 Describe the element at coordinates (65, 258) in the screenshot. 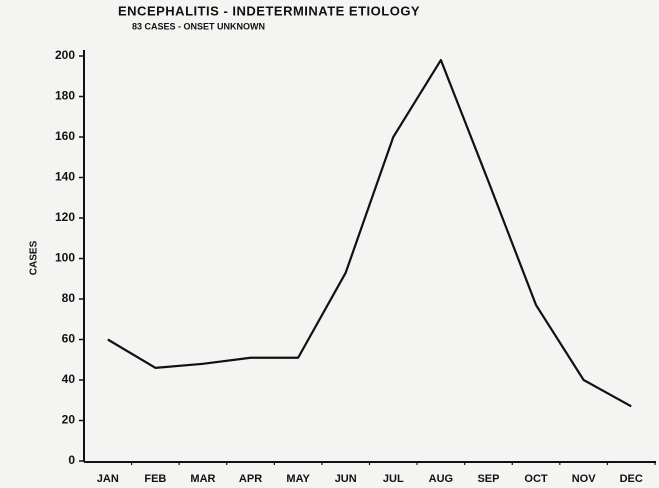

I see `y-tick-label: 100` at that location.